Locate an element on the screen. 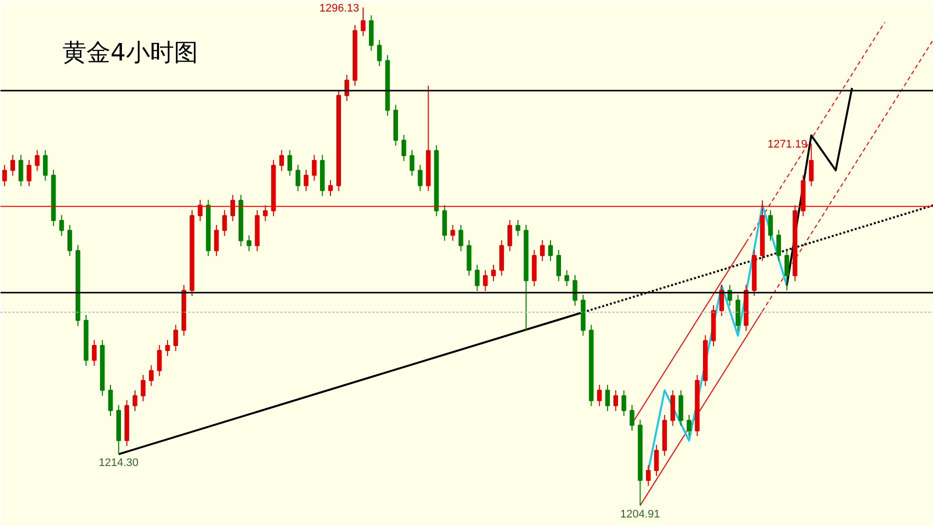 The width and height of the screenshot is (933, 526). annotation: 1296.13 is located at coordinates (339, 8).